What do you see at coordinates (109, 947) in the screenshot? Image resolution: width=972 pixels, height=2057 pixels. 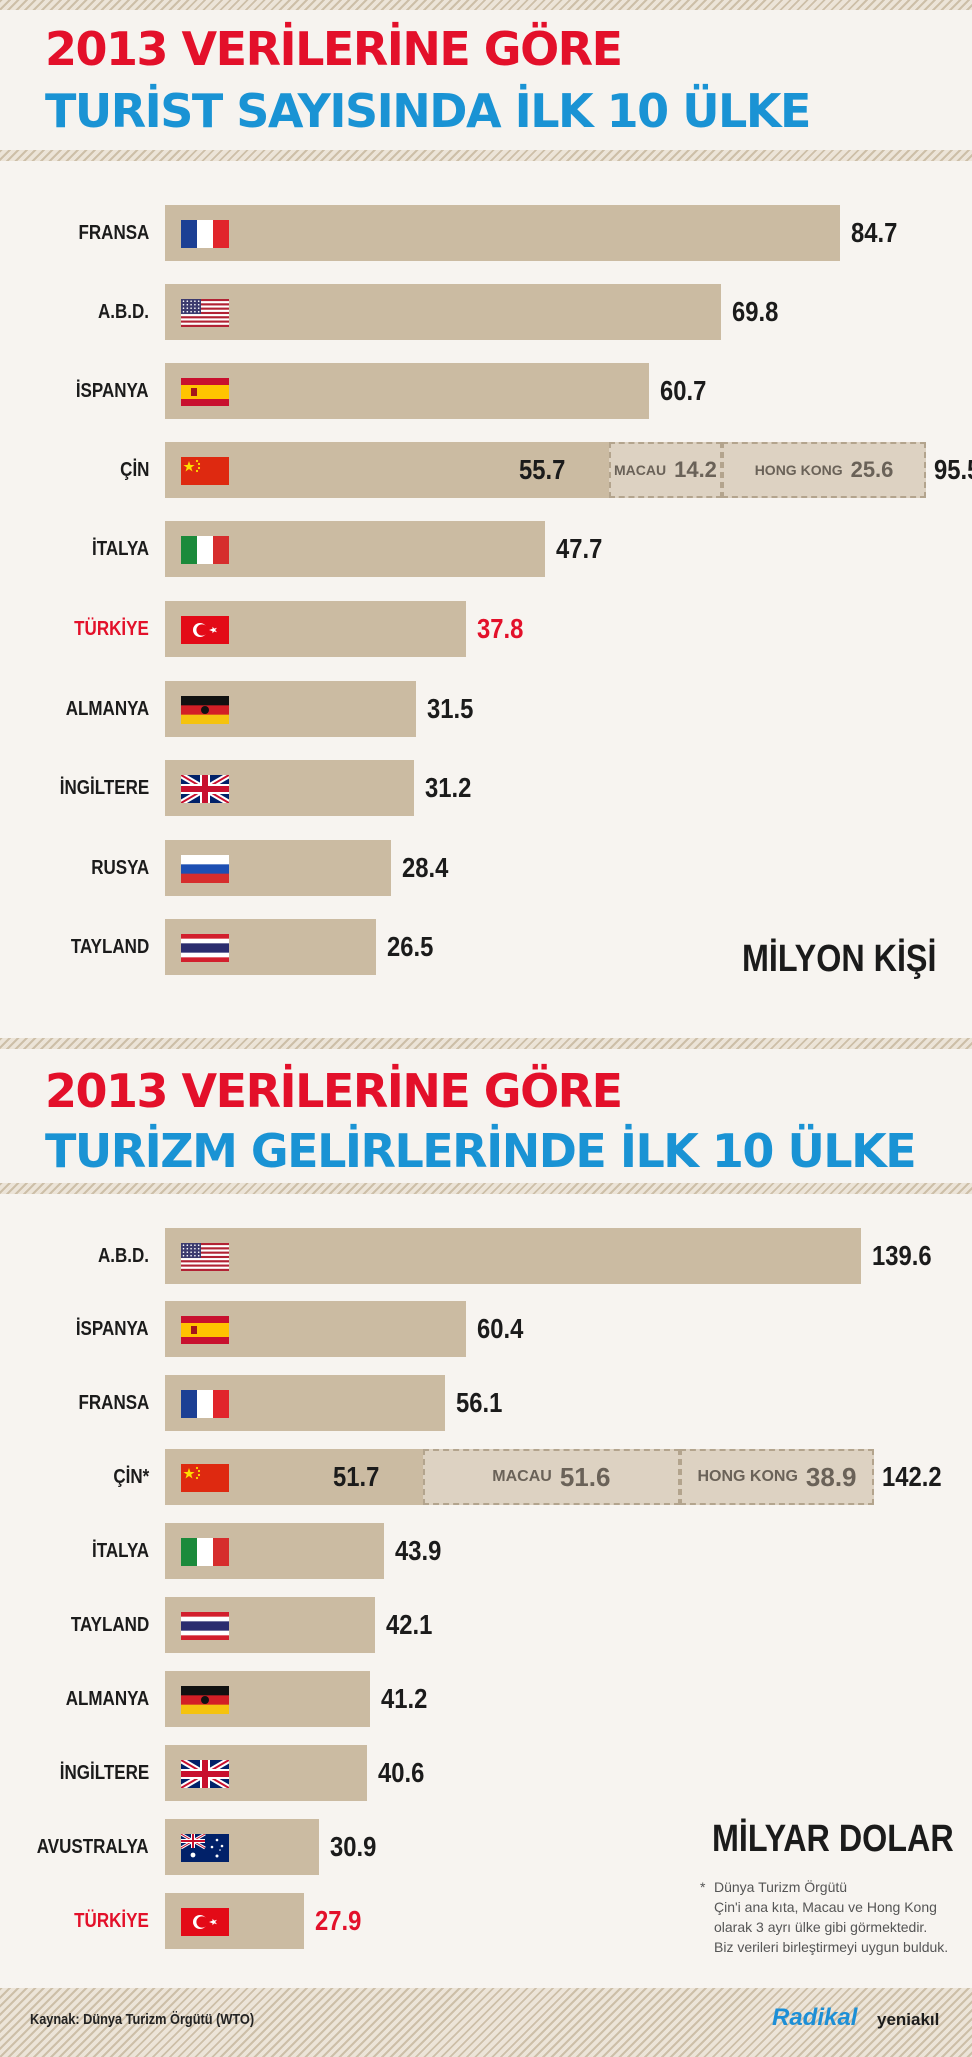 I see `country-label: TAYLAND` at bounding box center [109, 947].